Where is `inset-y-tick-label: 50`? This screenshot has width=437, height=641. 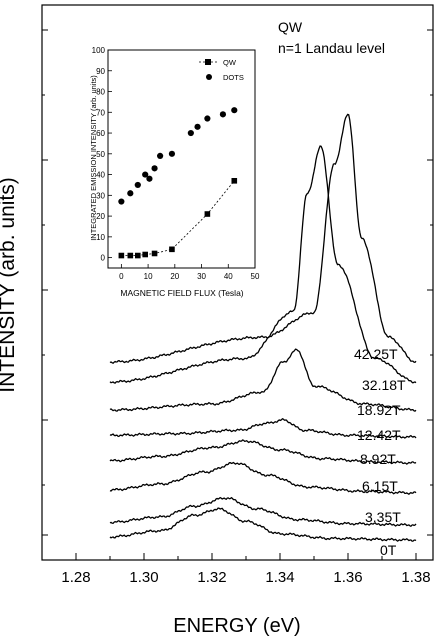
inset-y-tick-label: 50 is located at coordinates (100, 154).